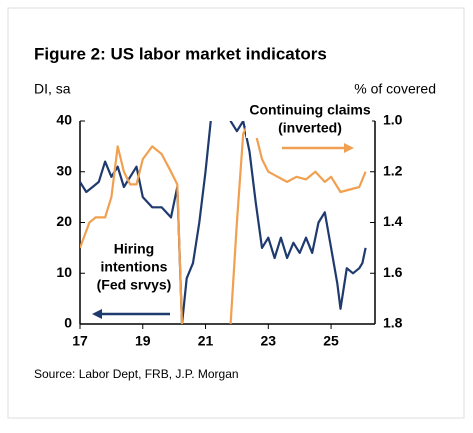 The image size is (473, 433). What do you see at coordinates (80, 341) in the screenshot?
I see `x-tick-label: 17` at bounding box center [80, 341].